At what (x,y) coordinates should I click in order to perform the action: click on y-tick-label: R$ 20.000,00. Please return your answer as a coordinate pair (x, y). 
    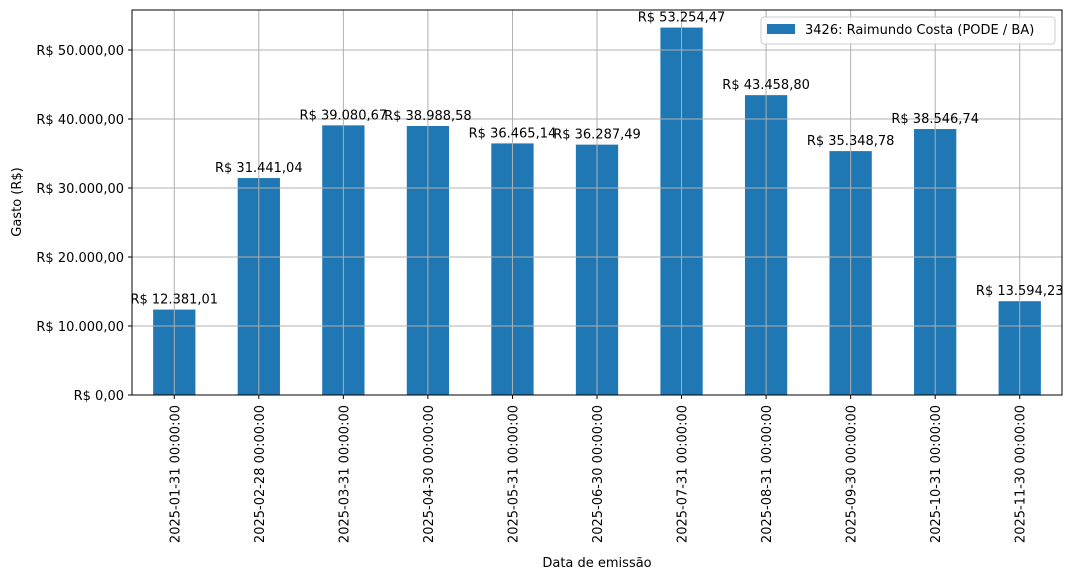
    Looking at the image, I should click on (80, 258).